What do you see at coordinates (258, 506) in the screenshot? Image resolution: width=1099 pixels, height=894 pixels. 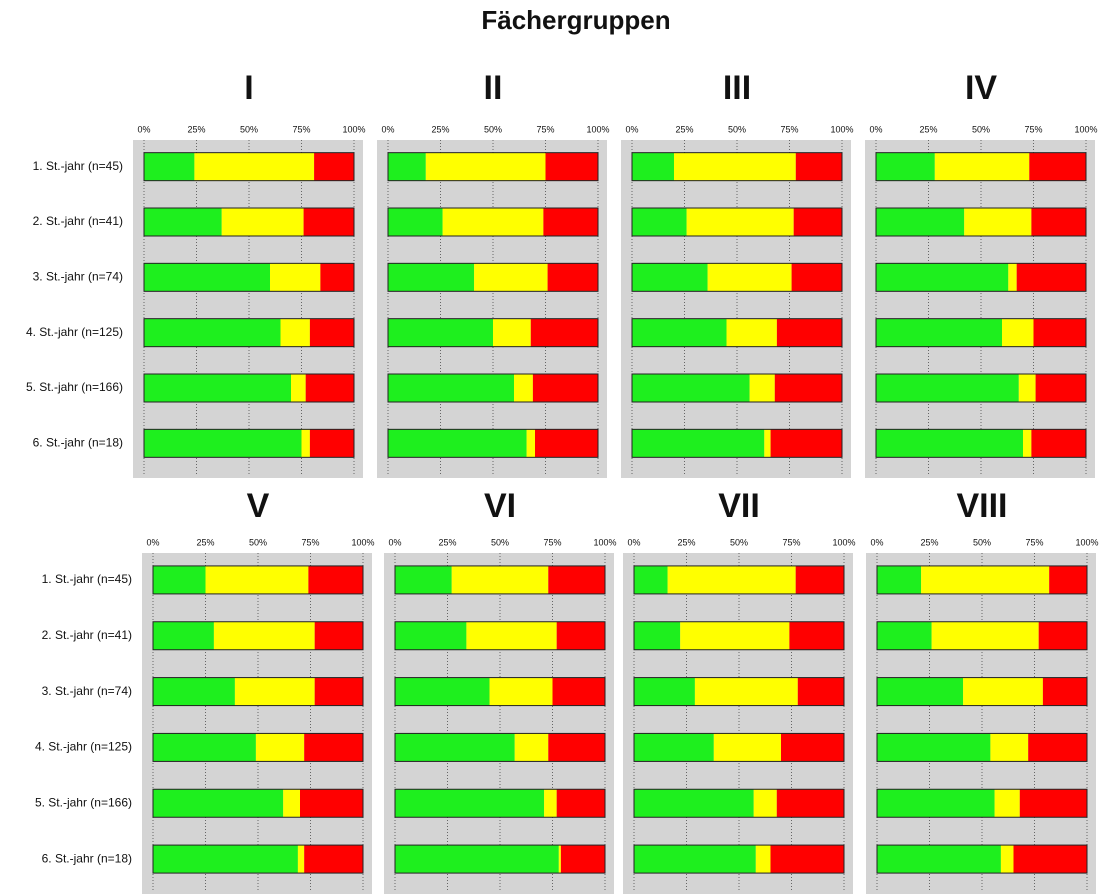 I see `panel-title: V` at bounding box center [258, 506].